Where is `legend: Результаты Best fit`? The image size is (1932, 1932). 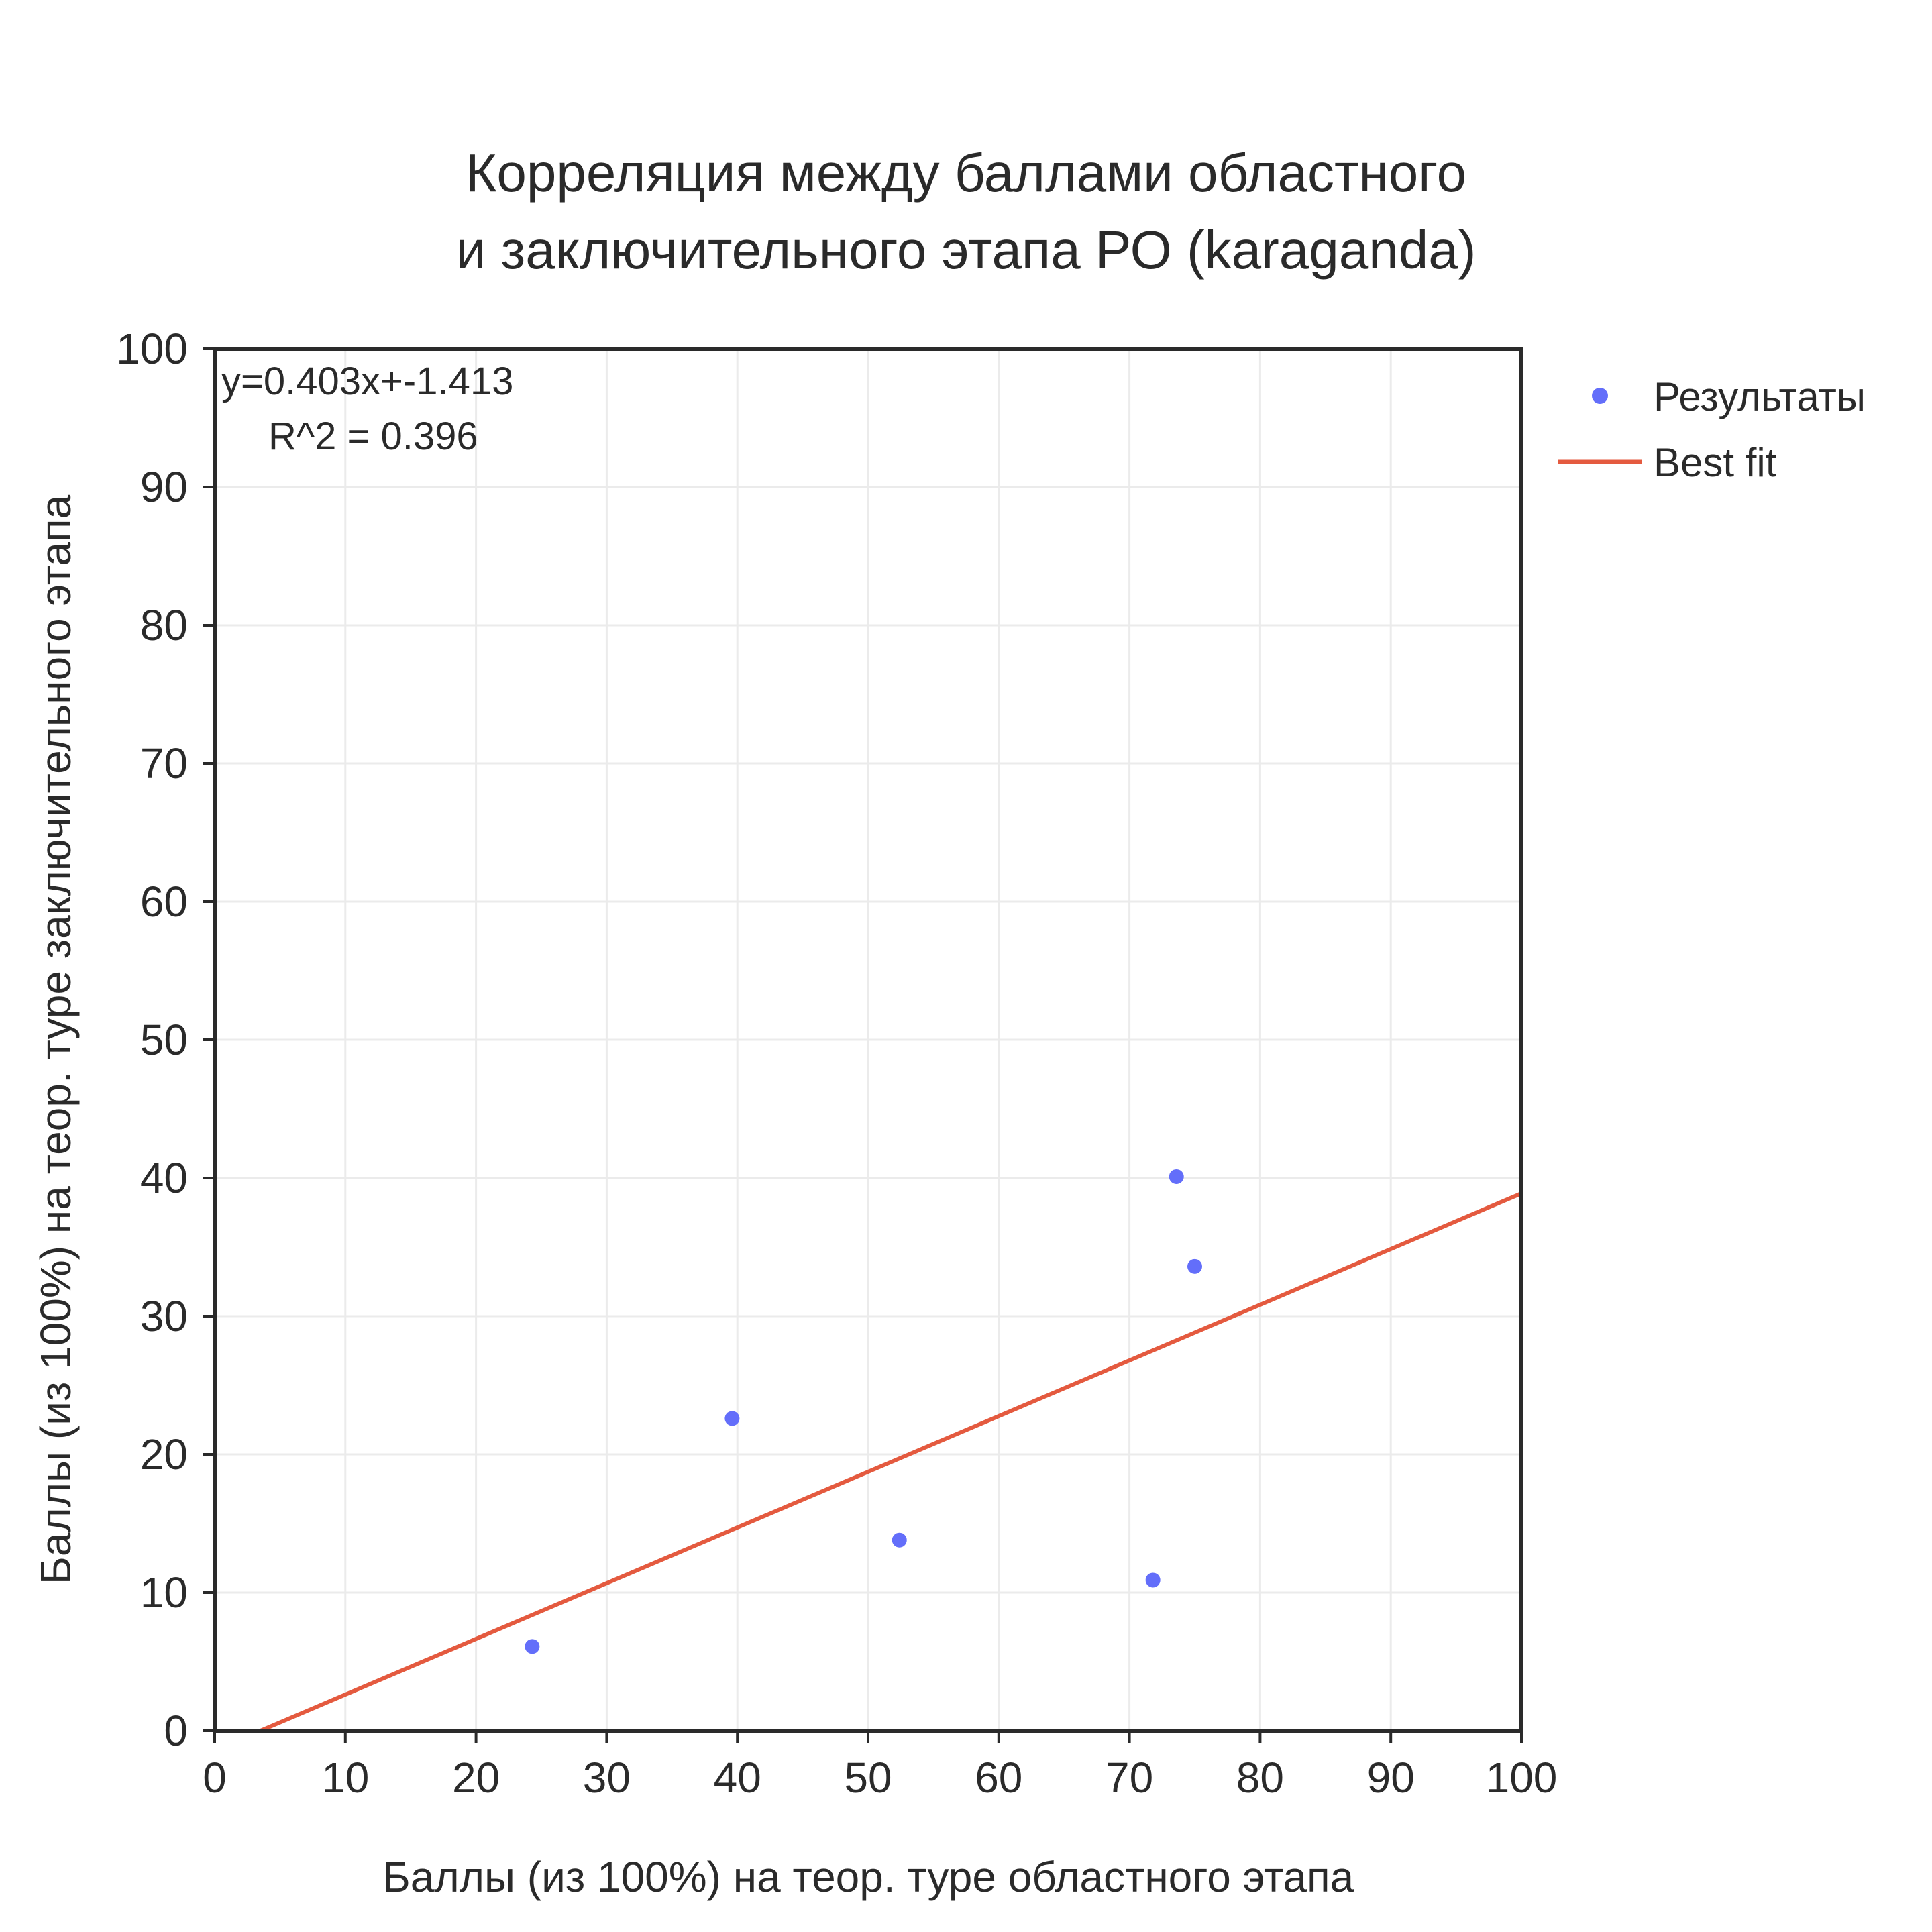 legend: Результаты Best fit is located at coordinates (1712, 429).